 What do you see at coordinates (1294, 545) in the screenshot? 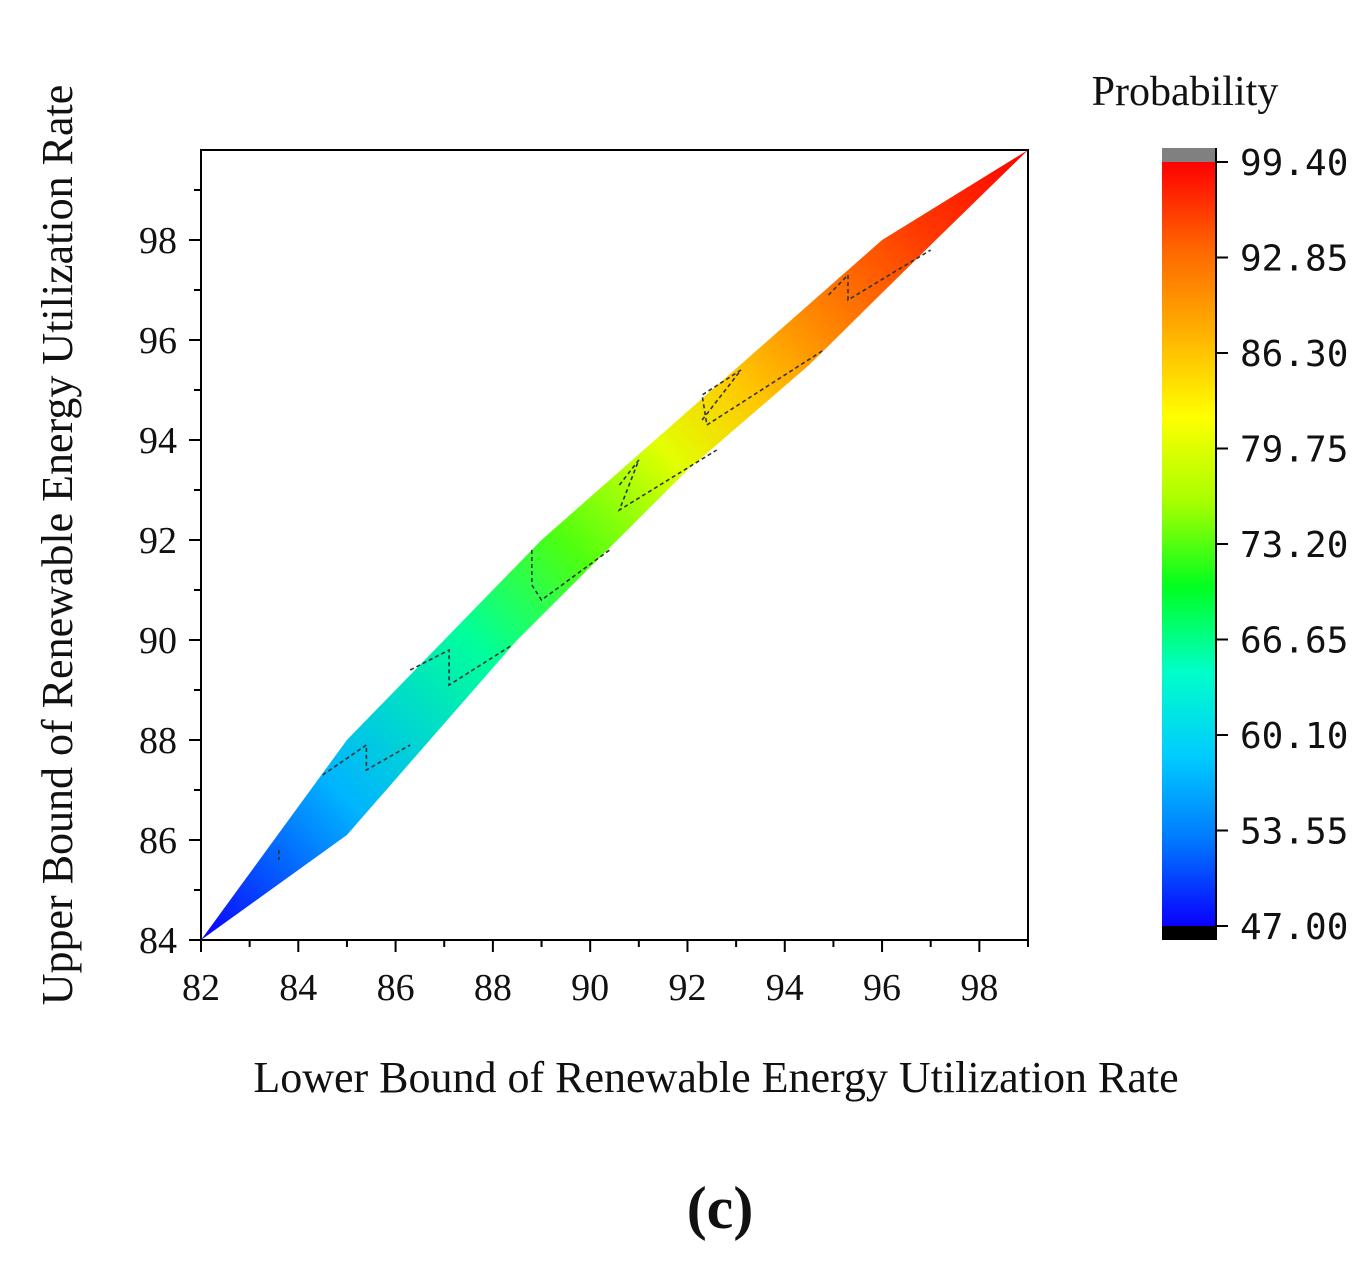
I see `colorbar-tick-label: 73.20` at bounding box center [1294, 545].